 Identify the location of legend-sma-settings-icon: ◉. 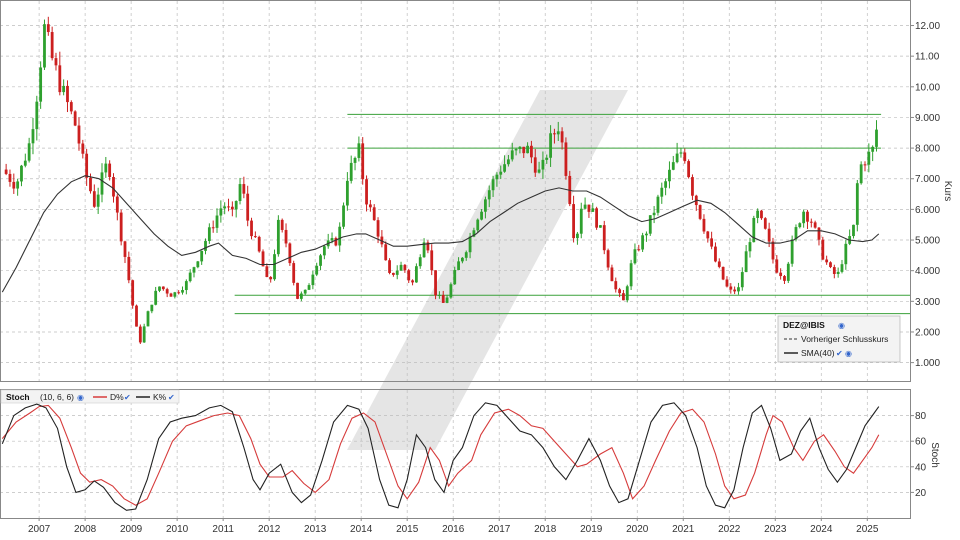
(848, 353).